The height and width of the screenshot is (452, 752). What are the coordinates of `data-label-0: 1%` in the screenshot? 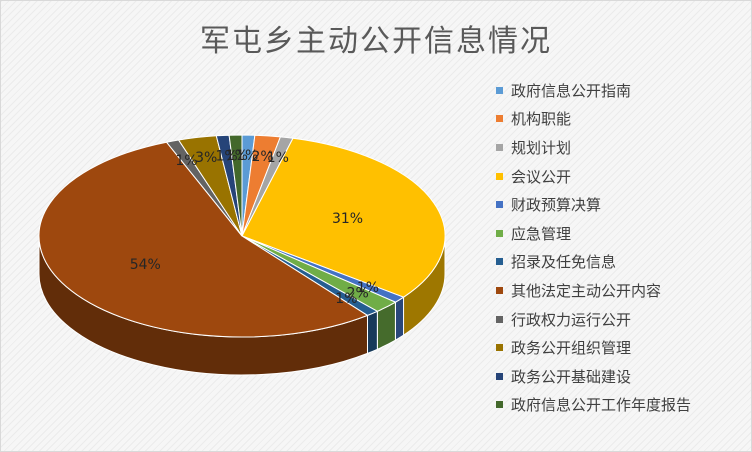 It's located at (247, 156).